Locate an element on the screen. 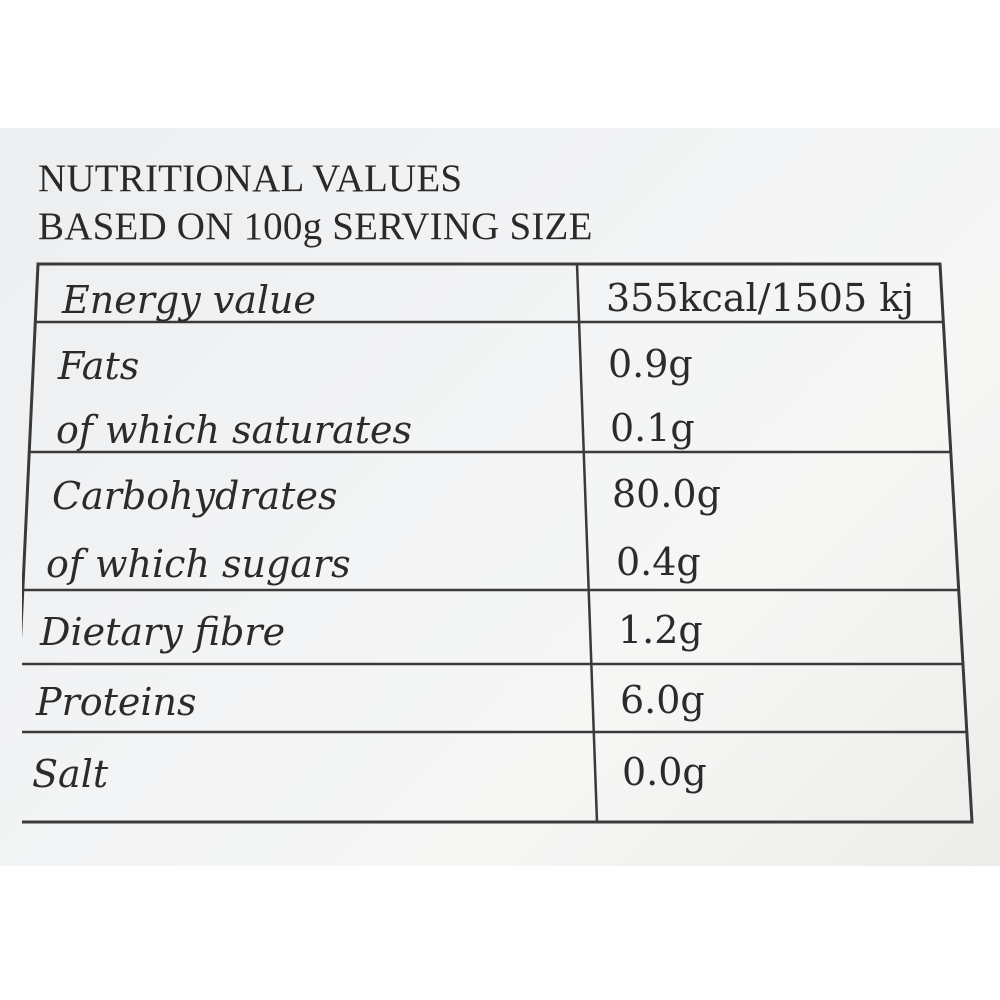 Image resolution: width=1000 pixels, height=1000 pixels. row-value-saturates: 0.1g is located at coordinates (652, 428).